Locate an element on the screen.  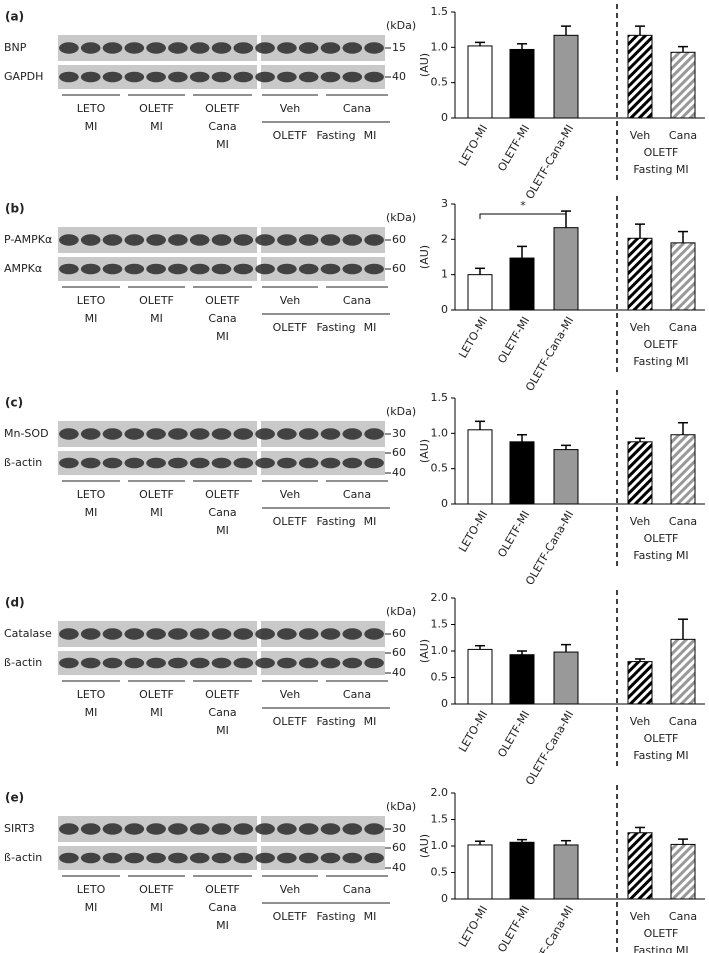
y-tick-label: 0 is located at coordinates (444, 309).